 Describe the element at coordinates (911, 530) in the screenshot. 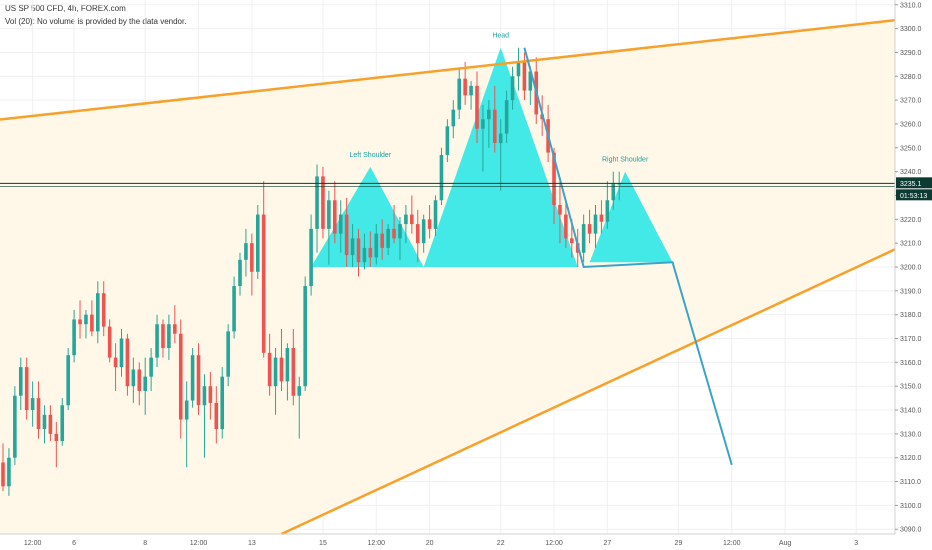

I see `y-tick-label: 3090.0` at that location.